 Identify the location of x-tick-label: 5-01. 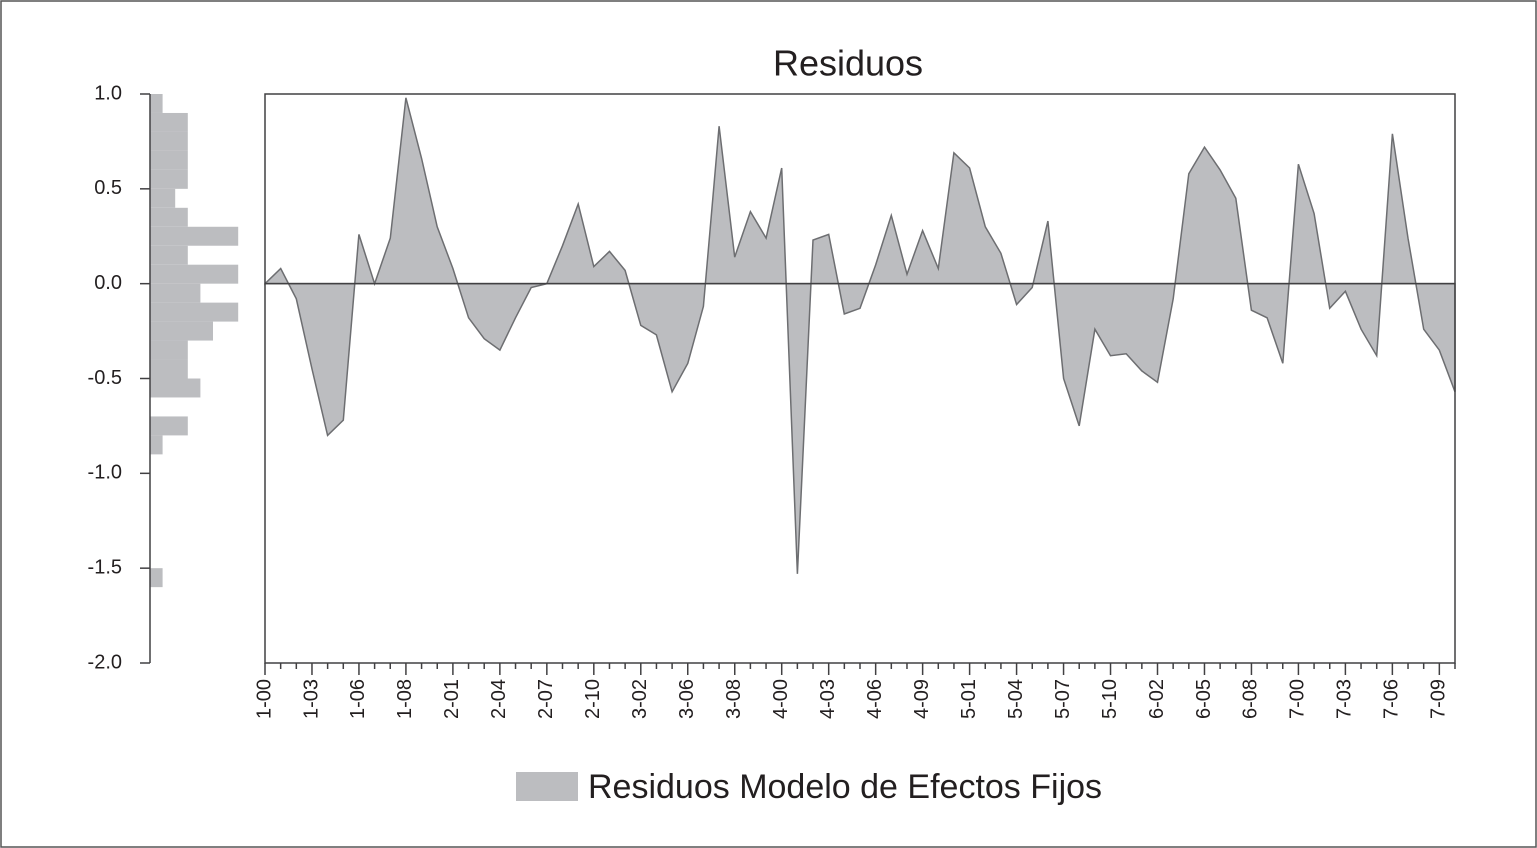
(969, 699).